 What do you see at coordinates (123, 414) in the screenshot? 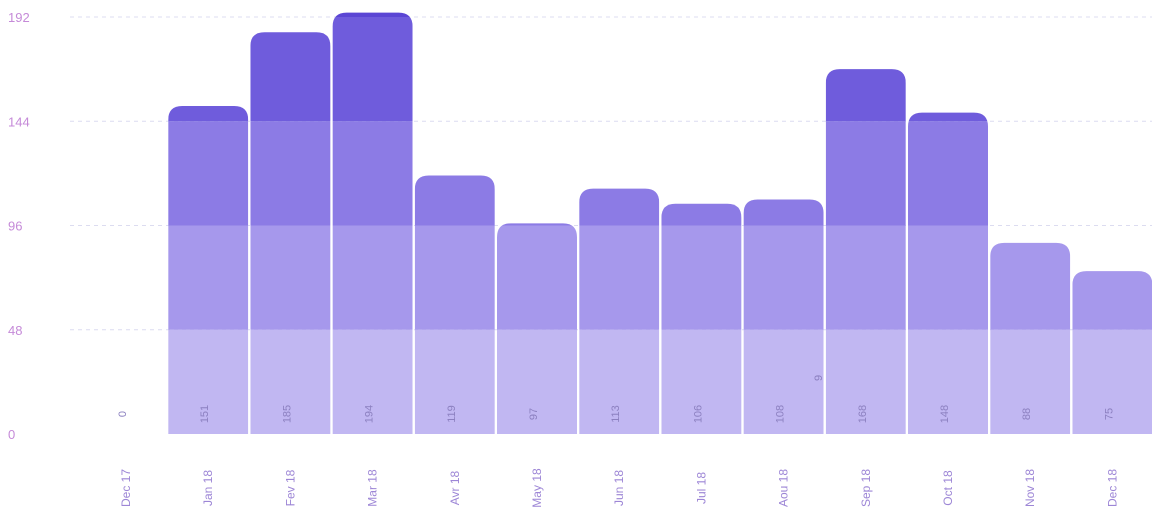
I see `data-label: 0` at bounding box center [123, 414].